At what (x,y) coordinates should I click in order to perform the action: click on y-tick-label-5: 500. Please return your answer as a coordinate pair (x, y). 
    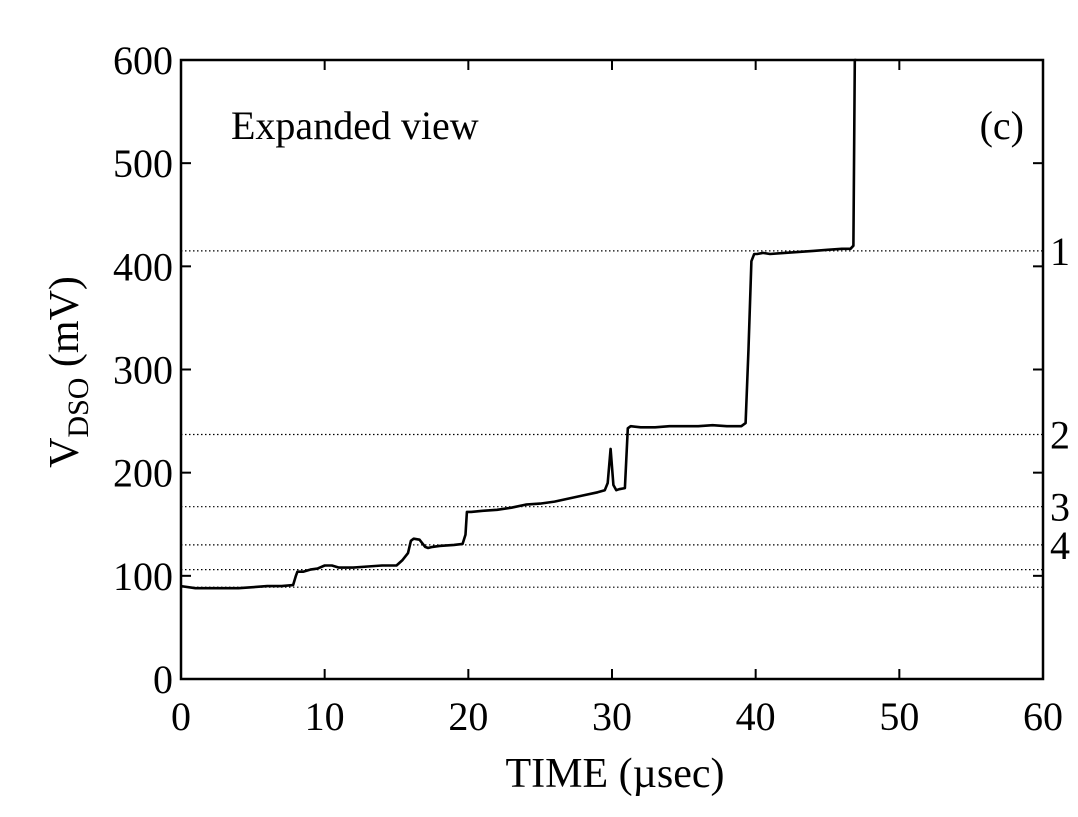
    Looking at the image, I should click on (143, 163).